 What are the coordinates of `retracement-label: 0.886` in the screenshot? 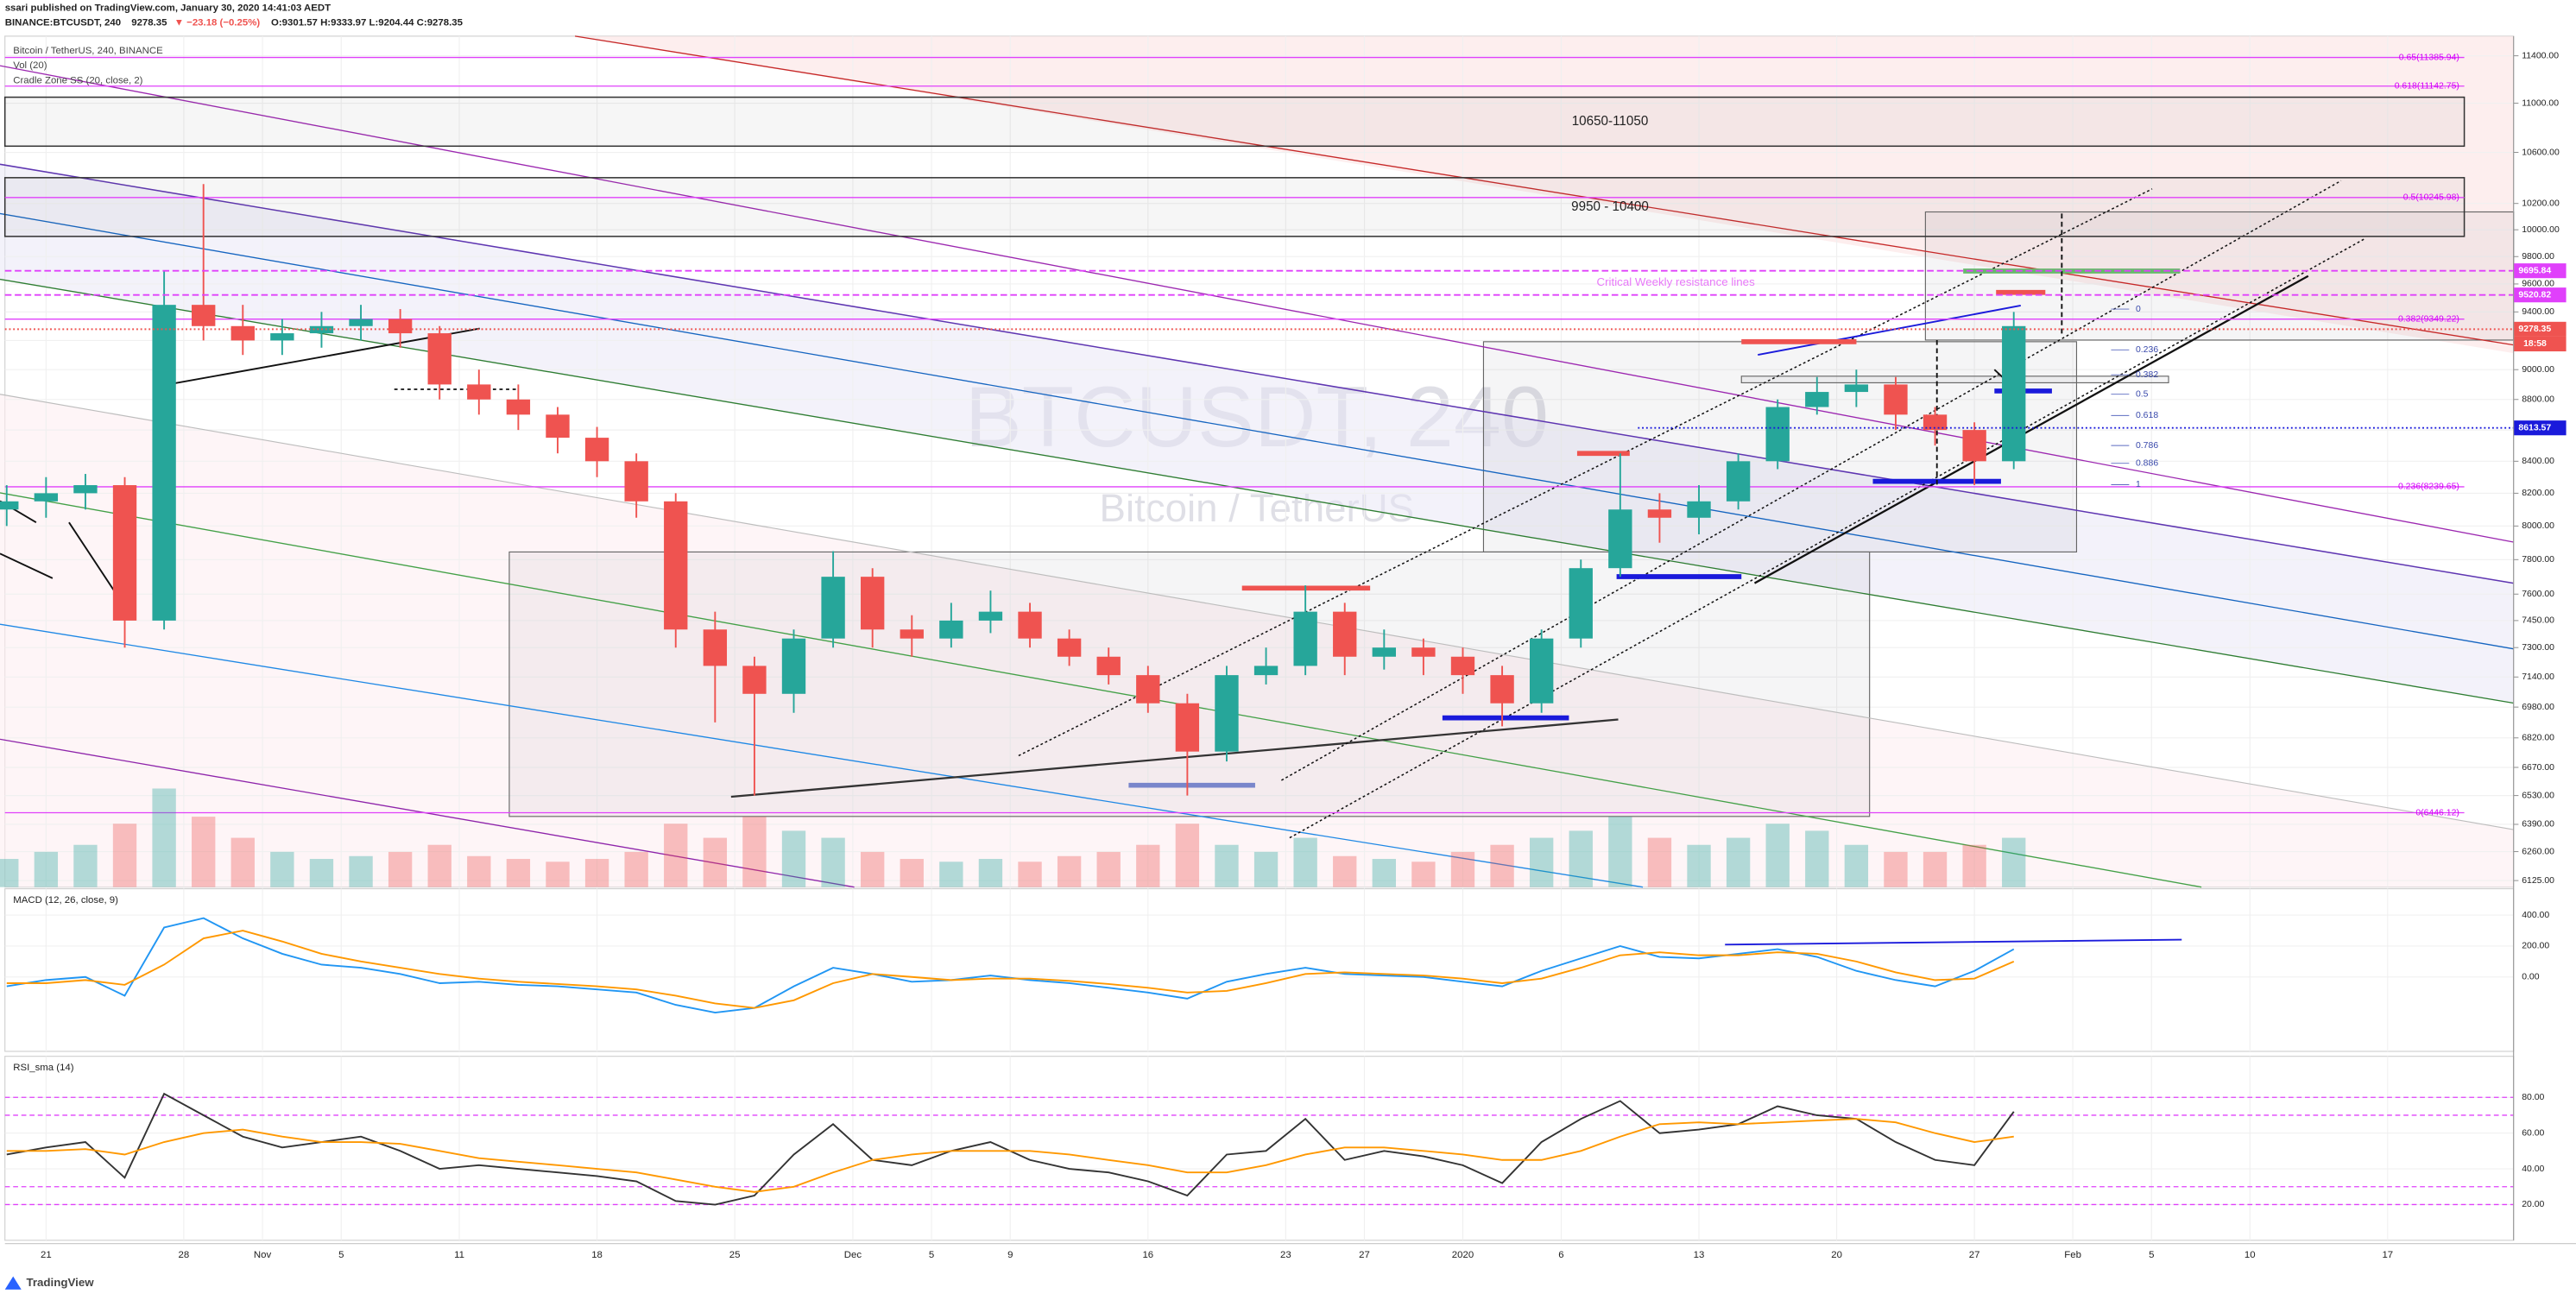 It's located at (2147, 463).